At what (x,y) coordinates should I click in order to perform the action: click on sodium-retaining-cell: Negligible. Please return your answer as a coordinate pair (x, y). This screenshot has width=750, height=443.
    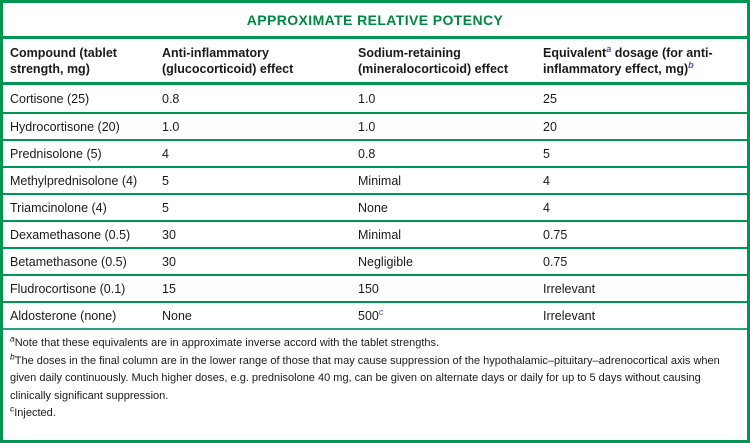
    Looking at the image, I should click on (385, 261).